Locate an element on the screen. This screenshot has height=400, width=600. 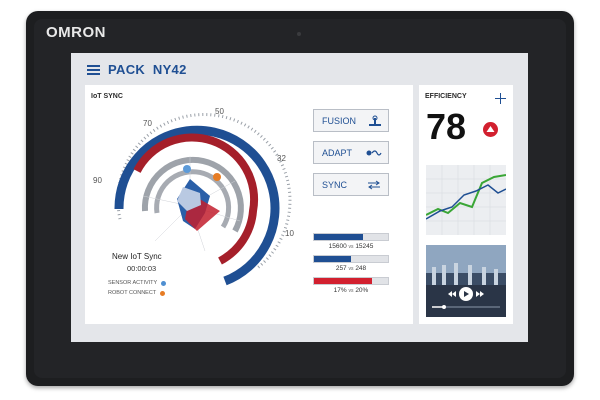
sensor-marker is located at coordinates (187, 169).